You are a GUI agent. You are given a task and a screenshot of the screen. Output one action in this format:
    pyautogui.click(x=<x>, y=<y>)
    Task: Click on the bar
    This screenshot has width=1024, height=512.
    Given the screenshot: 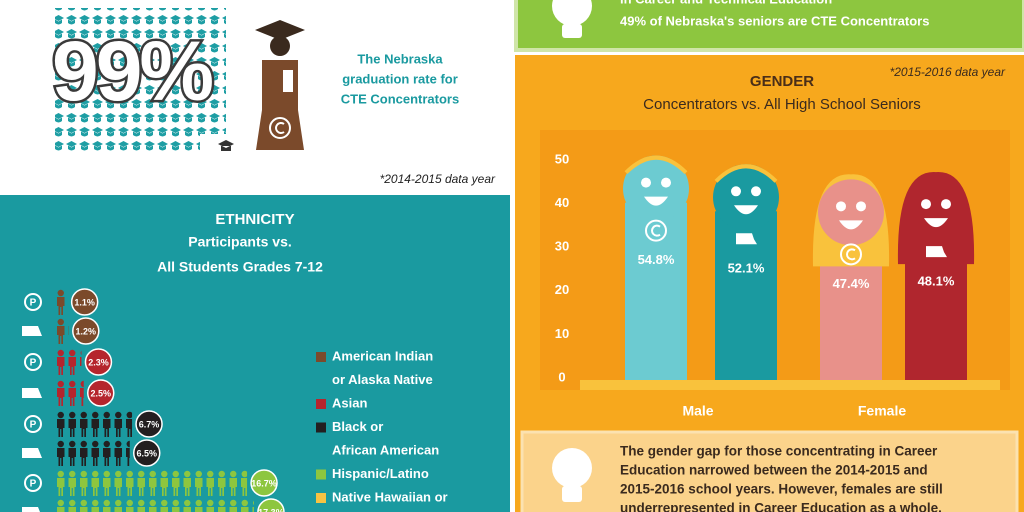 What is the action you would take?
    pyautogui.click(x=656, y=291)
    